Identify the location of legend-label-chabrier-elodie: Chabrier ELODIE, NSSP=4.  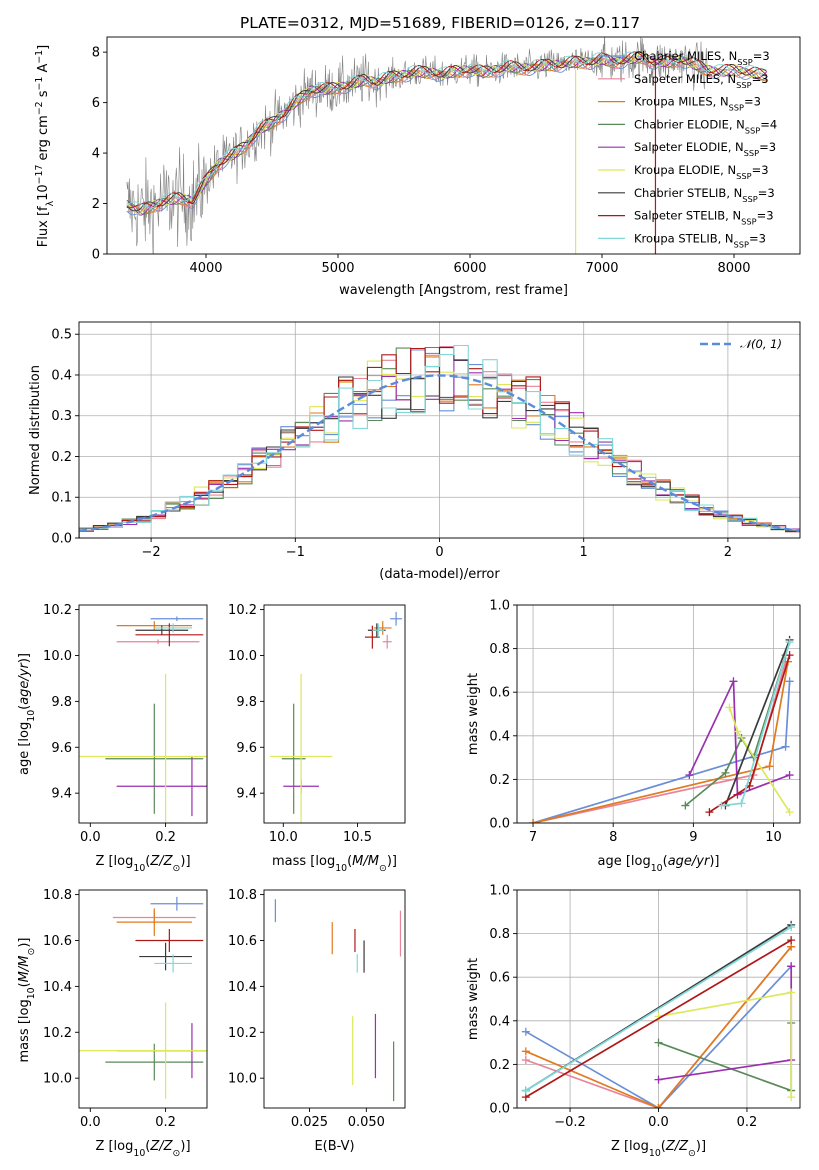
(705, 126).